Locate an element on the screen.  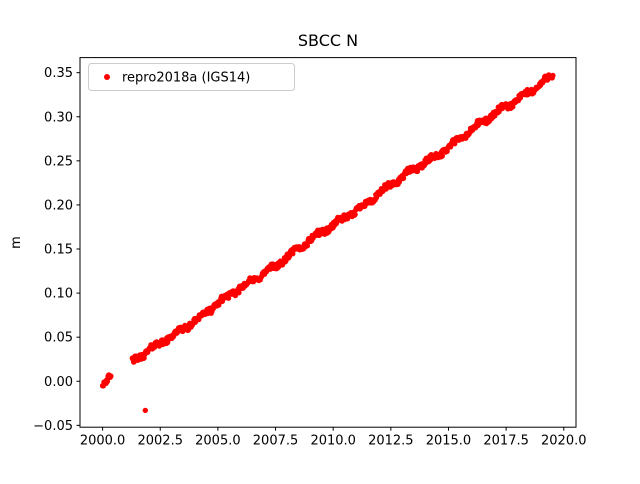
chart-title: SBCC N is located at coordinates (328, 40).